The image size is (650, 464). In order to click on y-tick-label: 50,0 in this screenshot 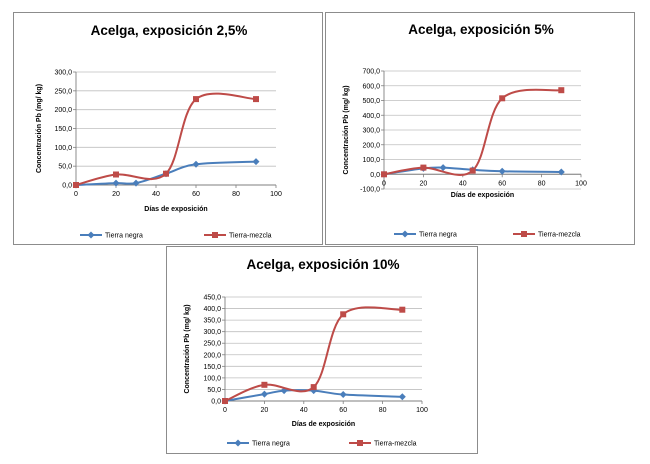, I will do `click(65, 167)`.